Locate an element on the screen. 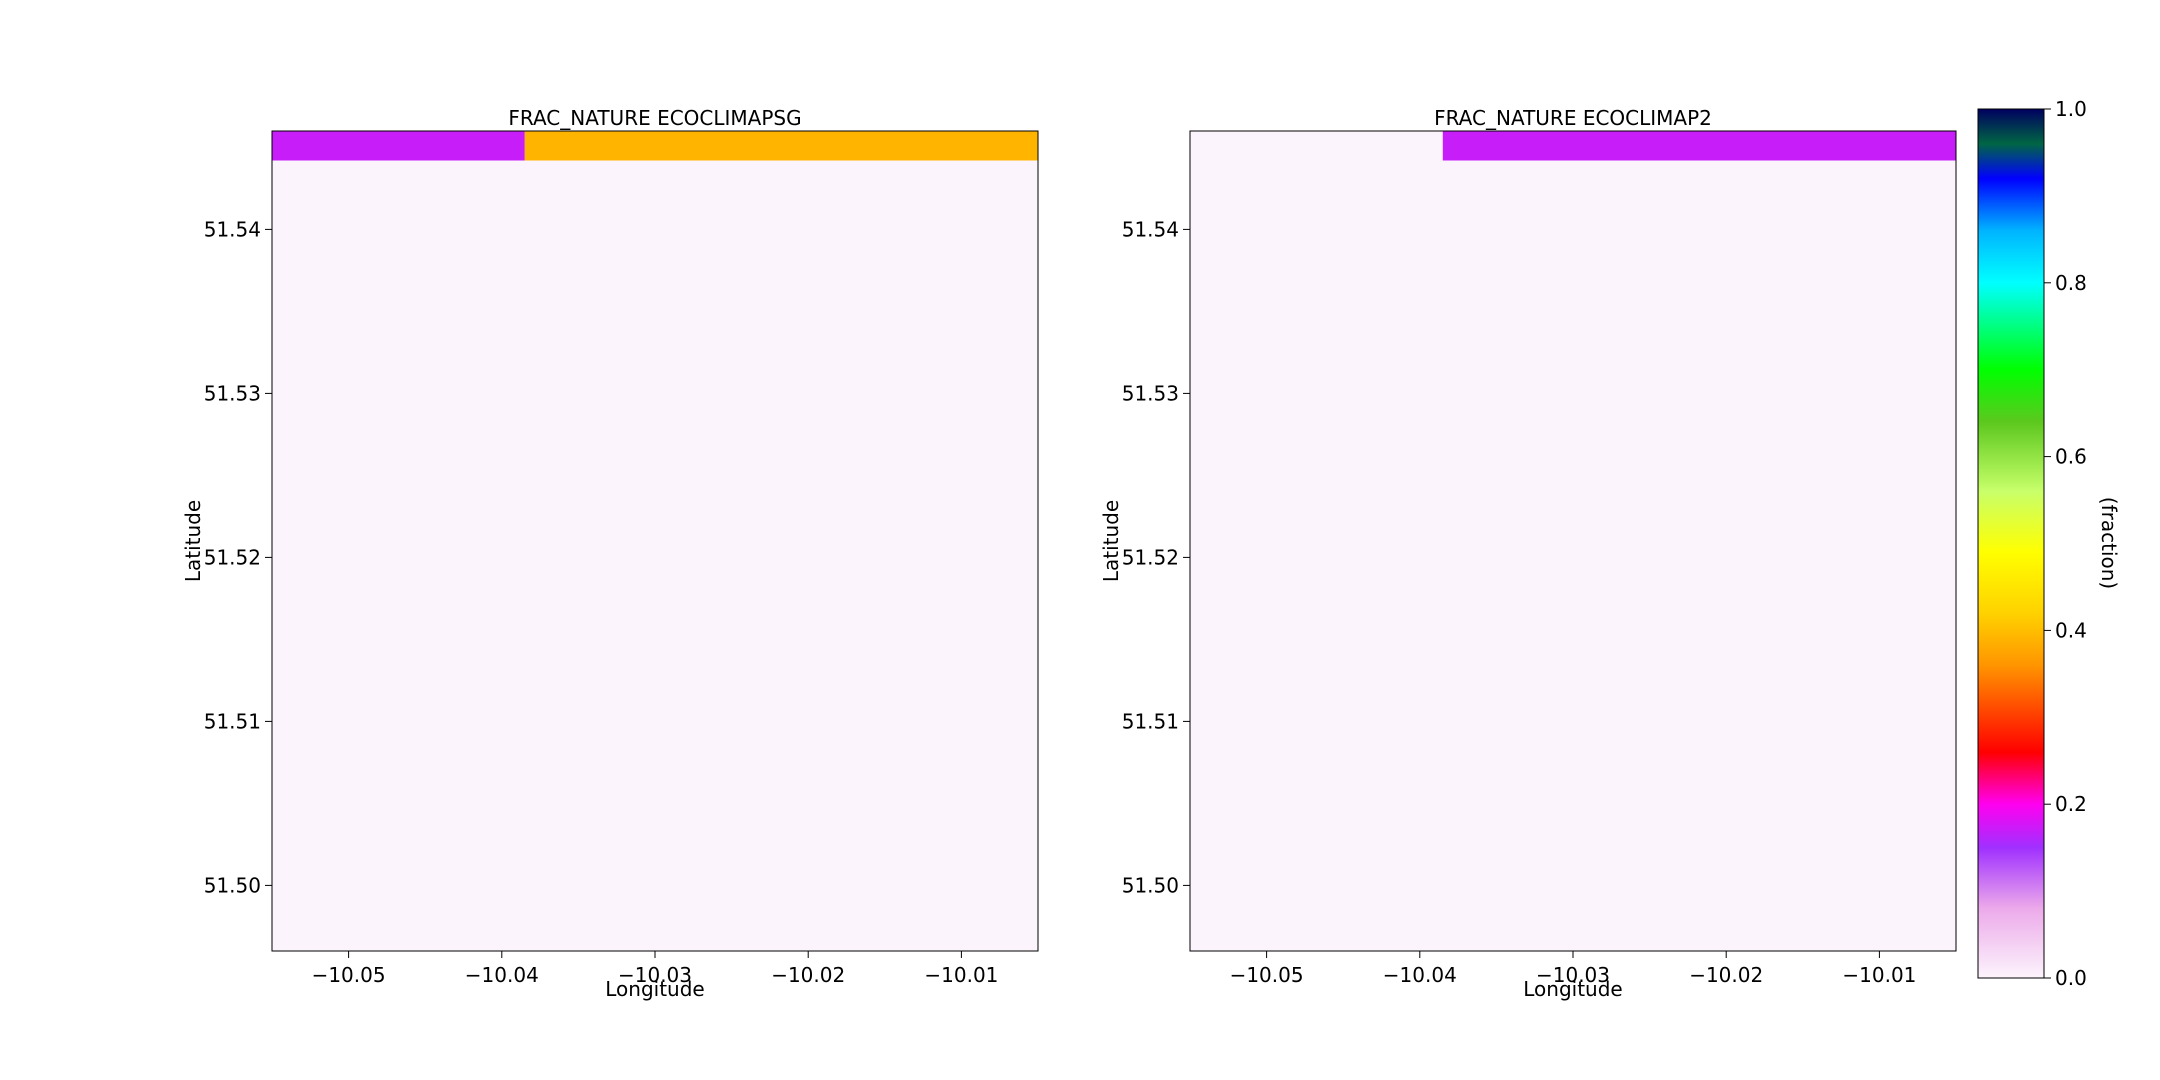 This screenshot has width=2160, height=1080. colorbar: 0.0 0.2 0.4 0.6 0.8 1.0 (fraction) is located at coordinates (2049, 543).